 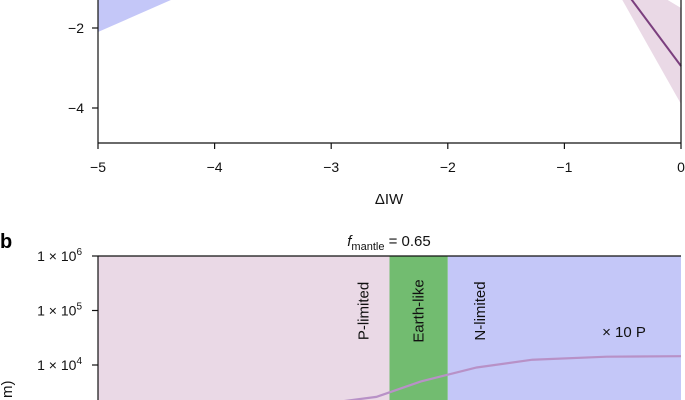 What do you see at coordinates (364, 311) in the screenshot?
I see `panel-b-region-label: P-limited` at bounding box center [364, 311].